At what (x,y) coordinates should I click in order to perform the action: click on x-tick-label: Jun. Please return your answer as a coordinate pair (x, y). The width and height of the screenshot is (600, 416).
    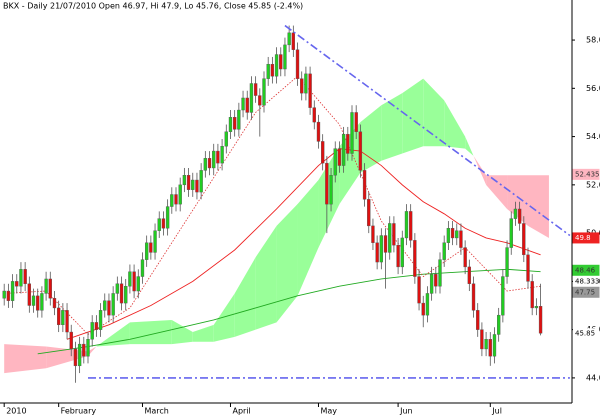
    Looking at the image, I should click on (406, 411).